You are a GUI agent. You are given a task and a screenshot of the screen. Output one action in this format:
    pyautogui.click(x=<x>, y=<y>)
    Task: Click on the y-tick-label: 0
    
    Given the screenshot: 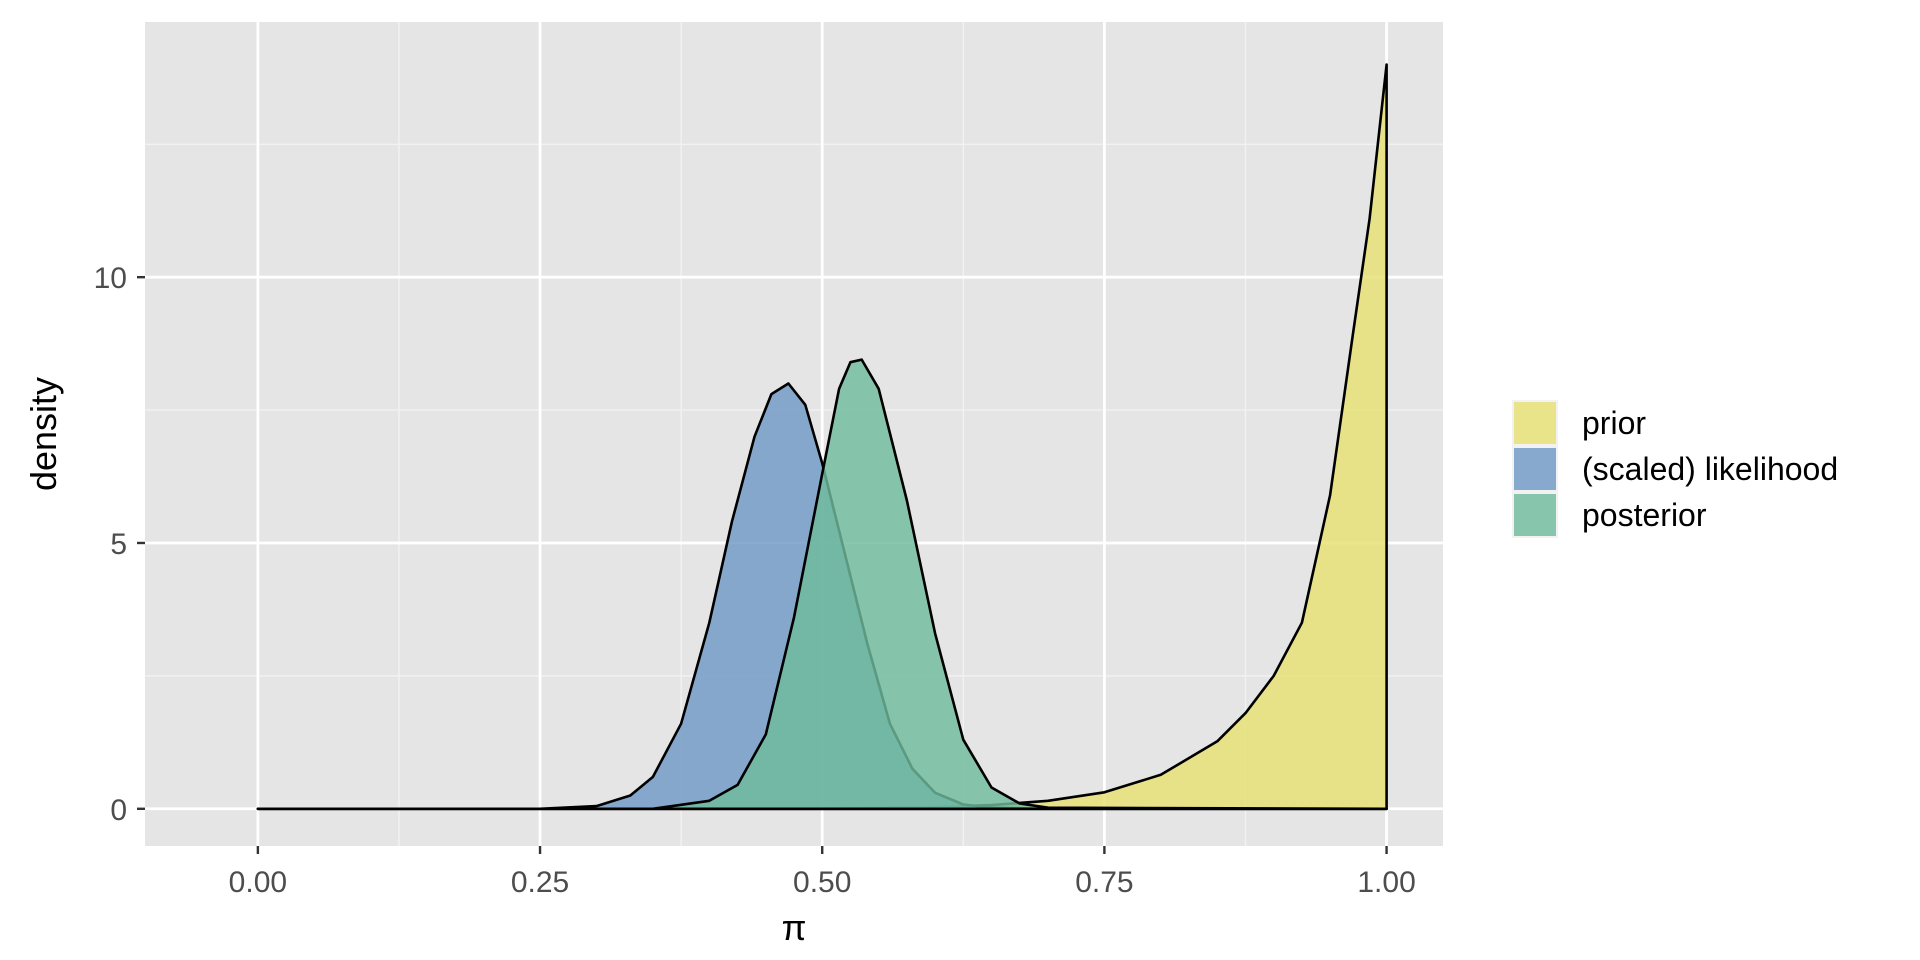 What is the action you would take?
    pyautogui.click(x=118, y=810)
    